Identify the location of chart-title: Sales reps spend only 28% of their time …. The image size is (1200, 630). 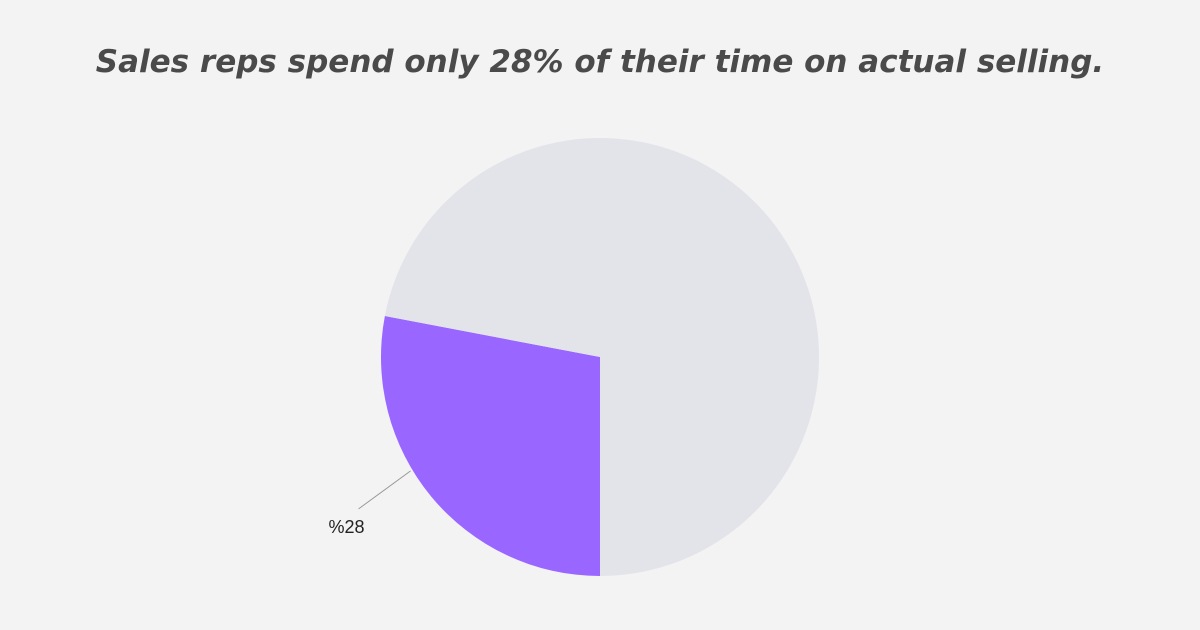
(600, 62).